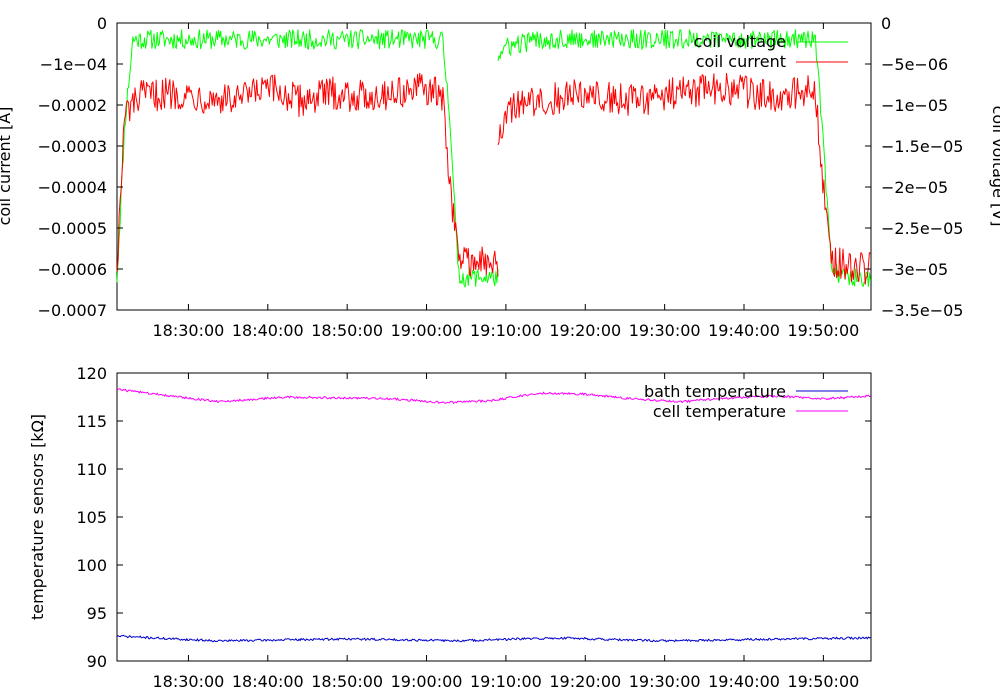  I want to click on top-x-tick-label: 19:20:00, so click(585, 330).